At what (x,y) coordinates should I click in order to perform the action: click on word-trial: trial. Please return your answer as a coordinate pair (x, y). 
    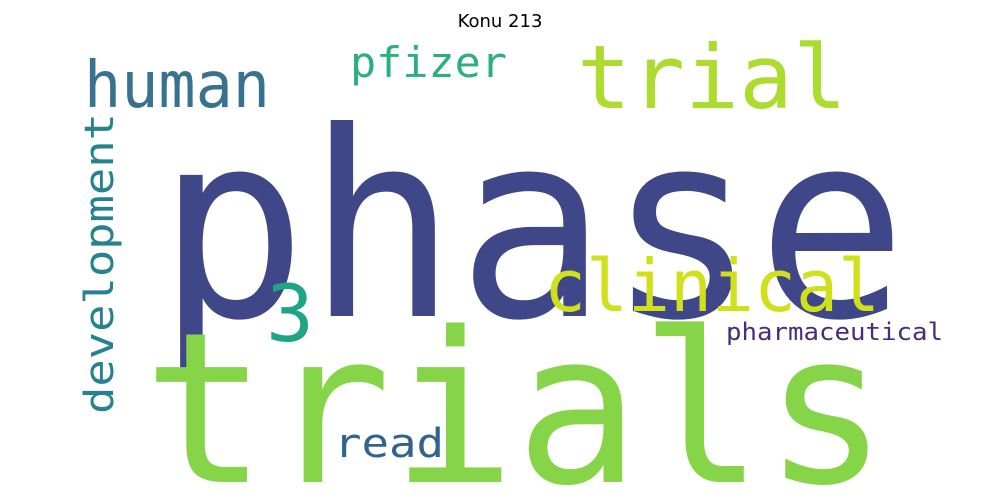
    Looking at the image, I should click on (712, 77).